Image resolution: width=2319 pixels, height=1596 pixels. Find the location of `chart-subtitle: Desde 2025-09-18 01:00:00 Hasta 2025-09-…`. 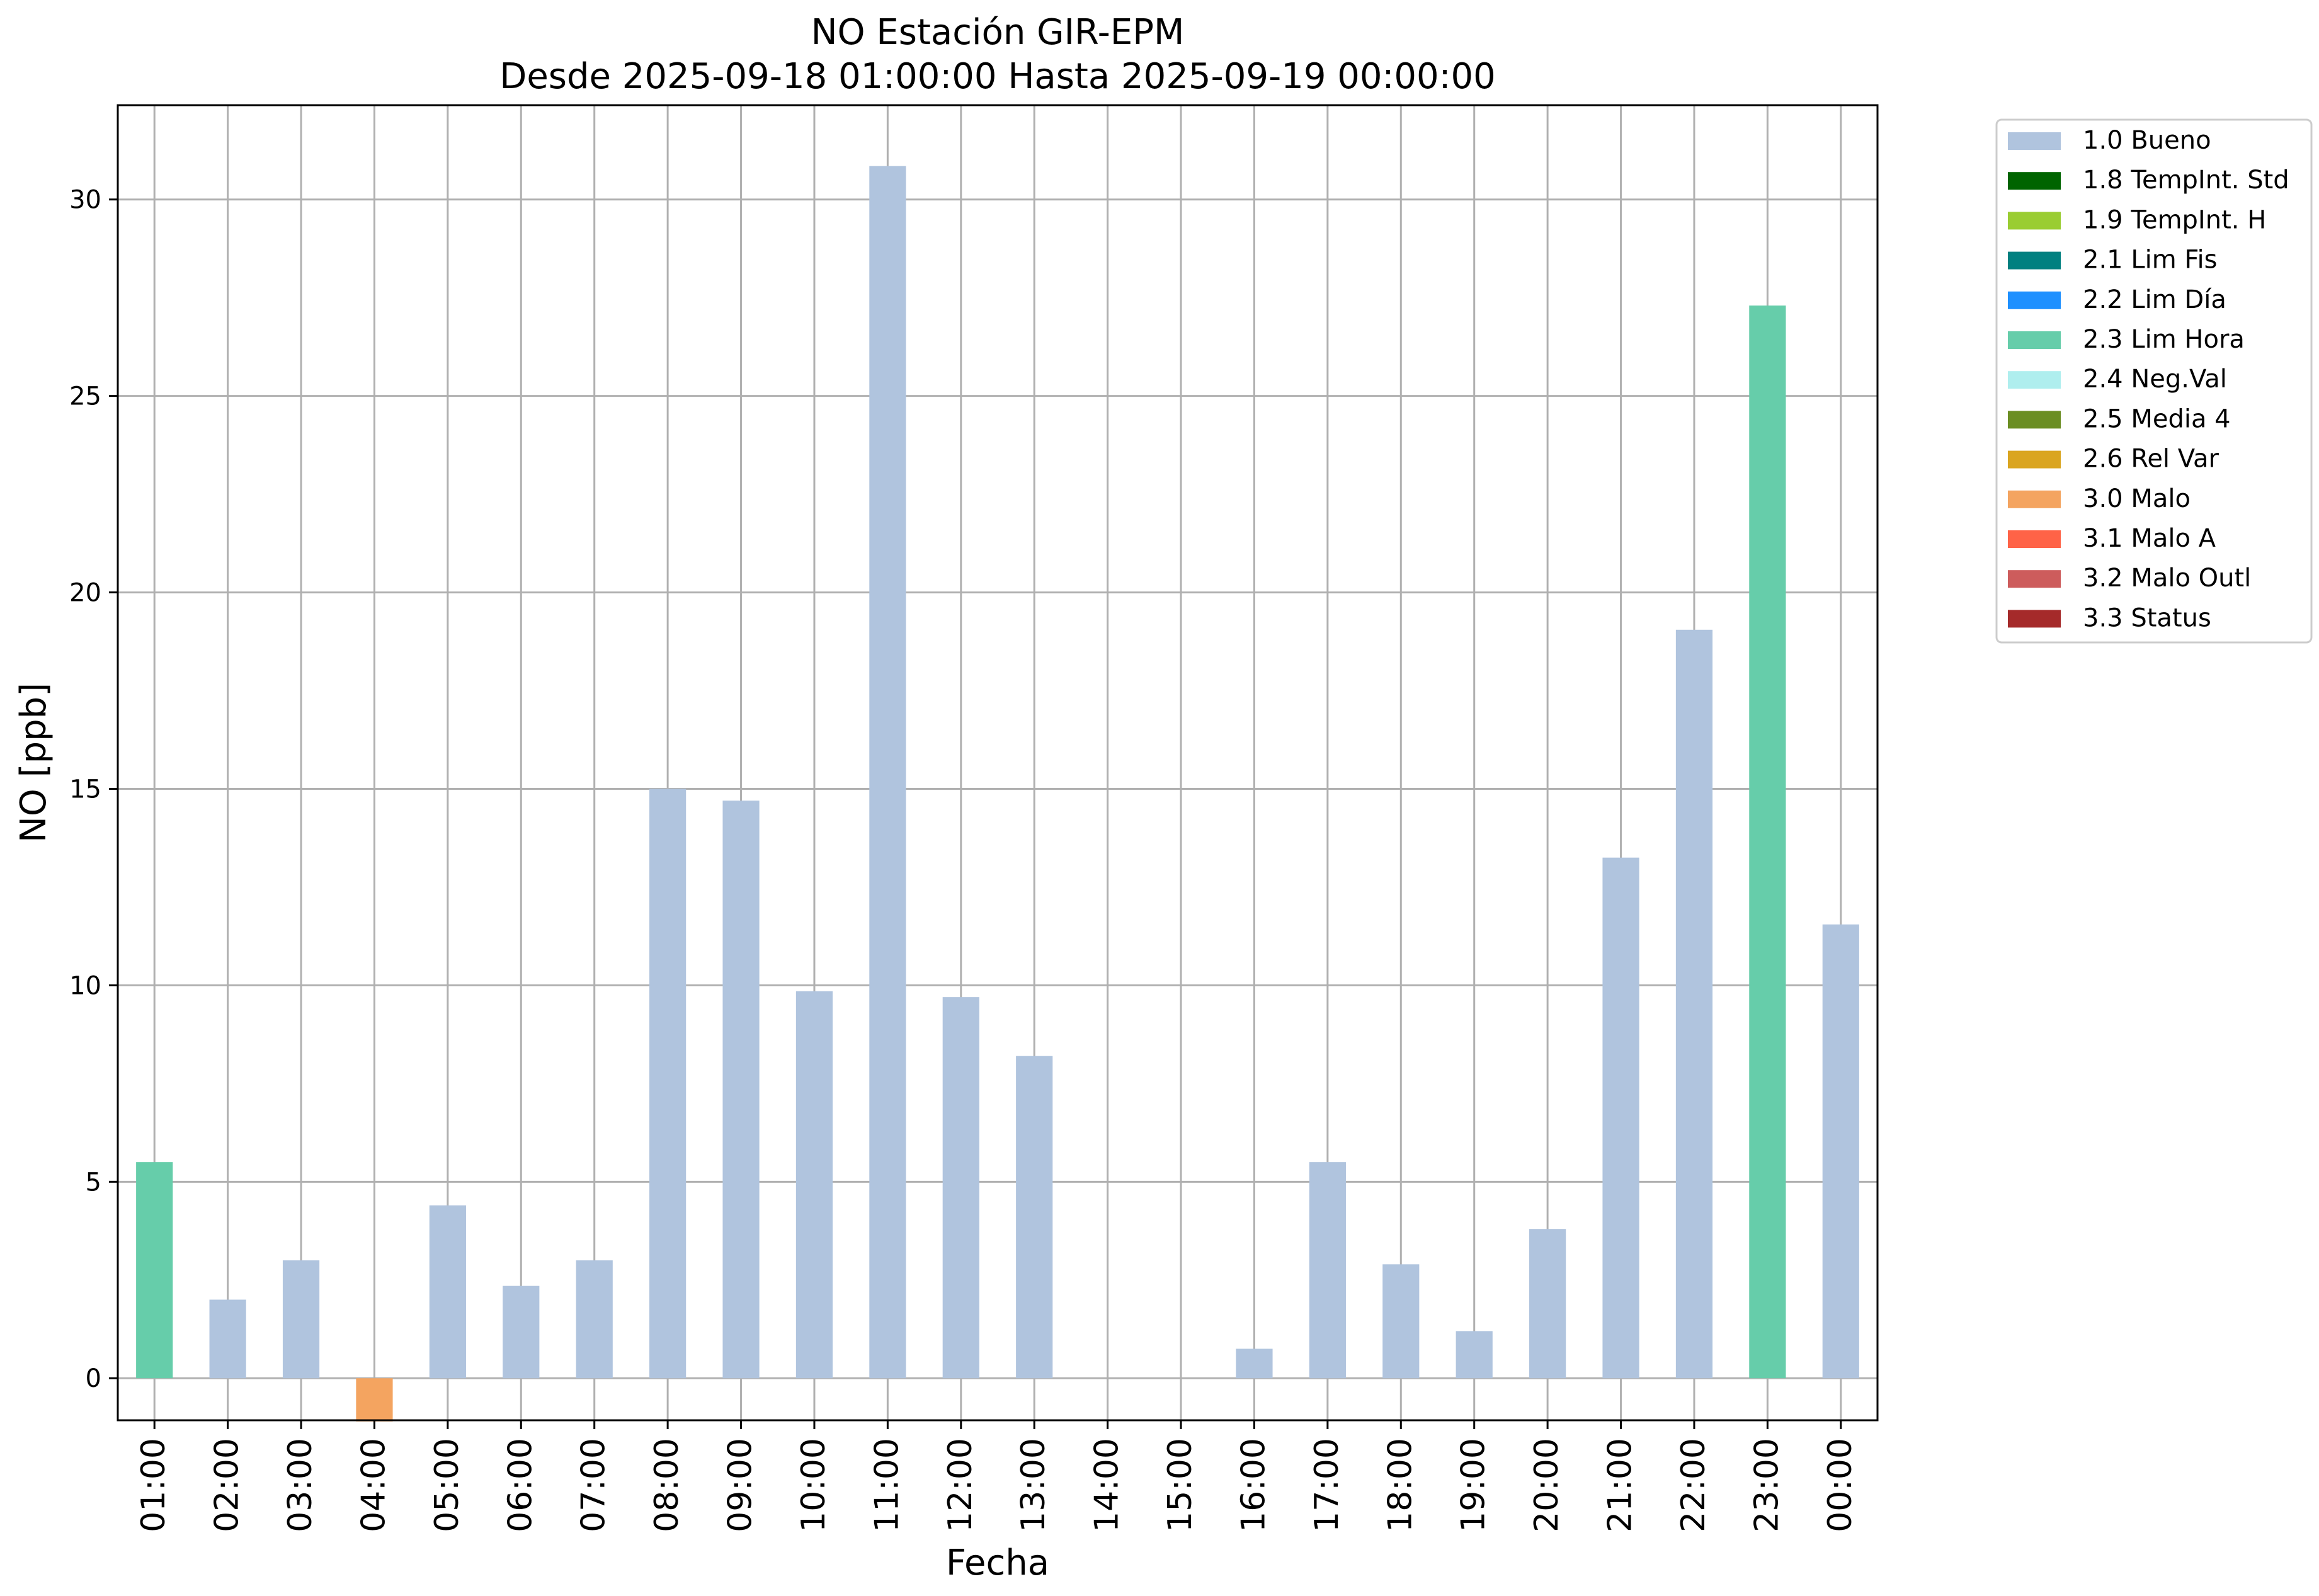

chart-subtitle: Desde 2025-09-18 01:00:00 Hasta 2025-09-… is located at coordinates (997, 76).